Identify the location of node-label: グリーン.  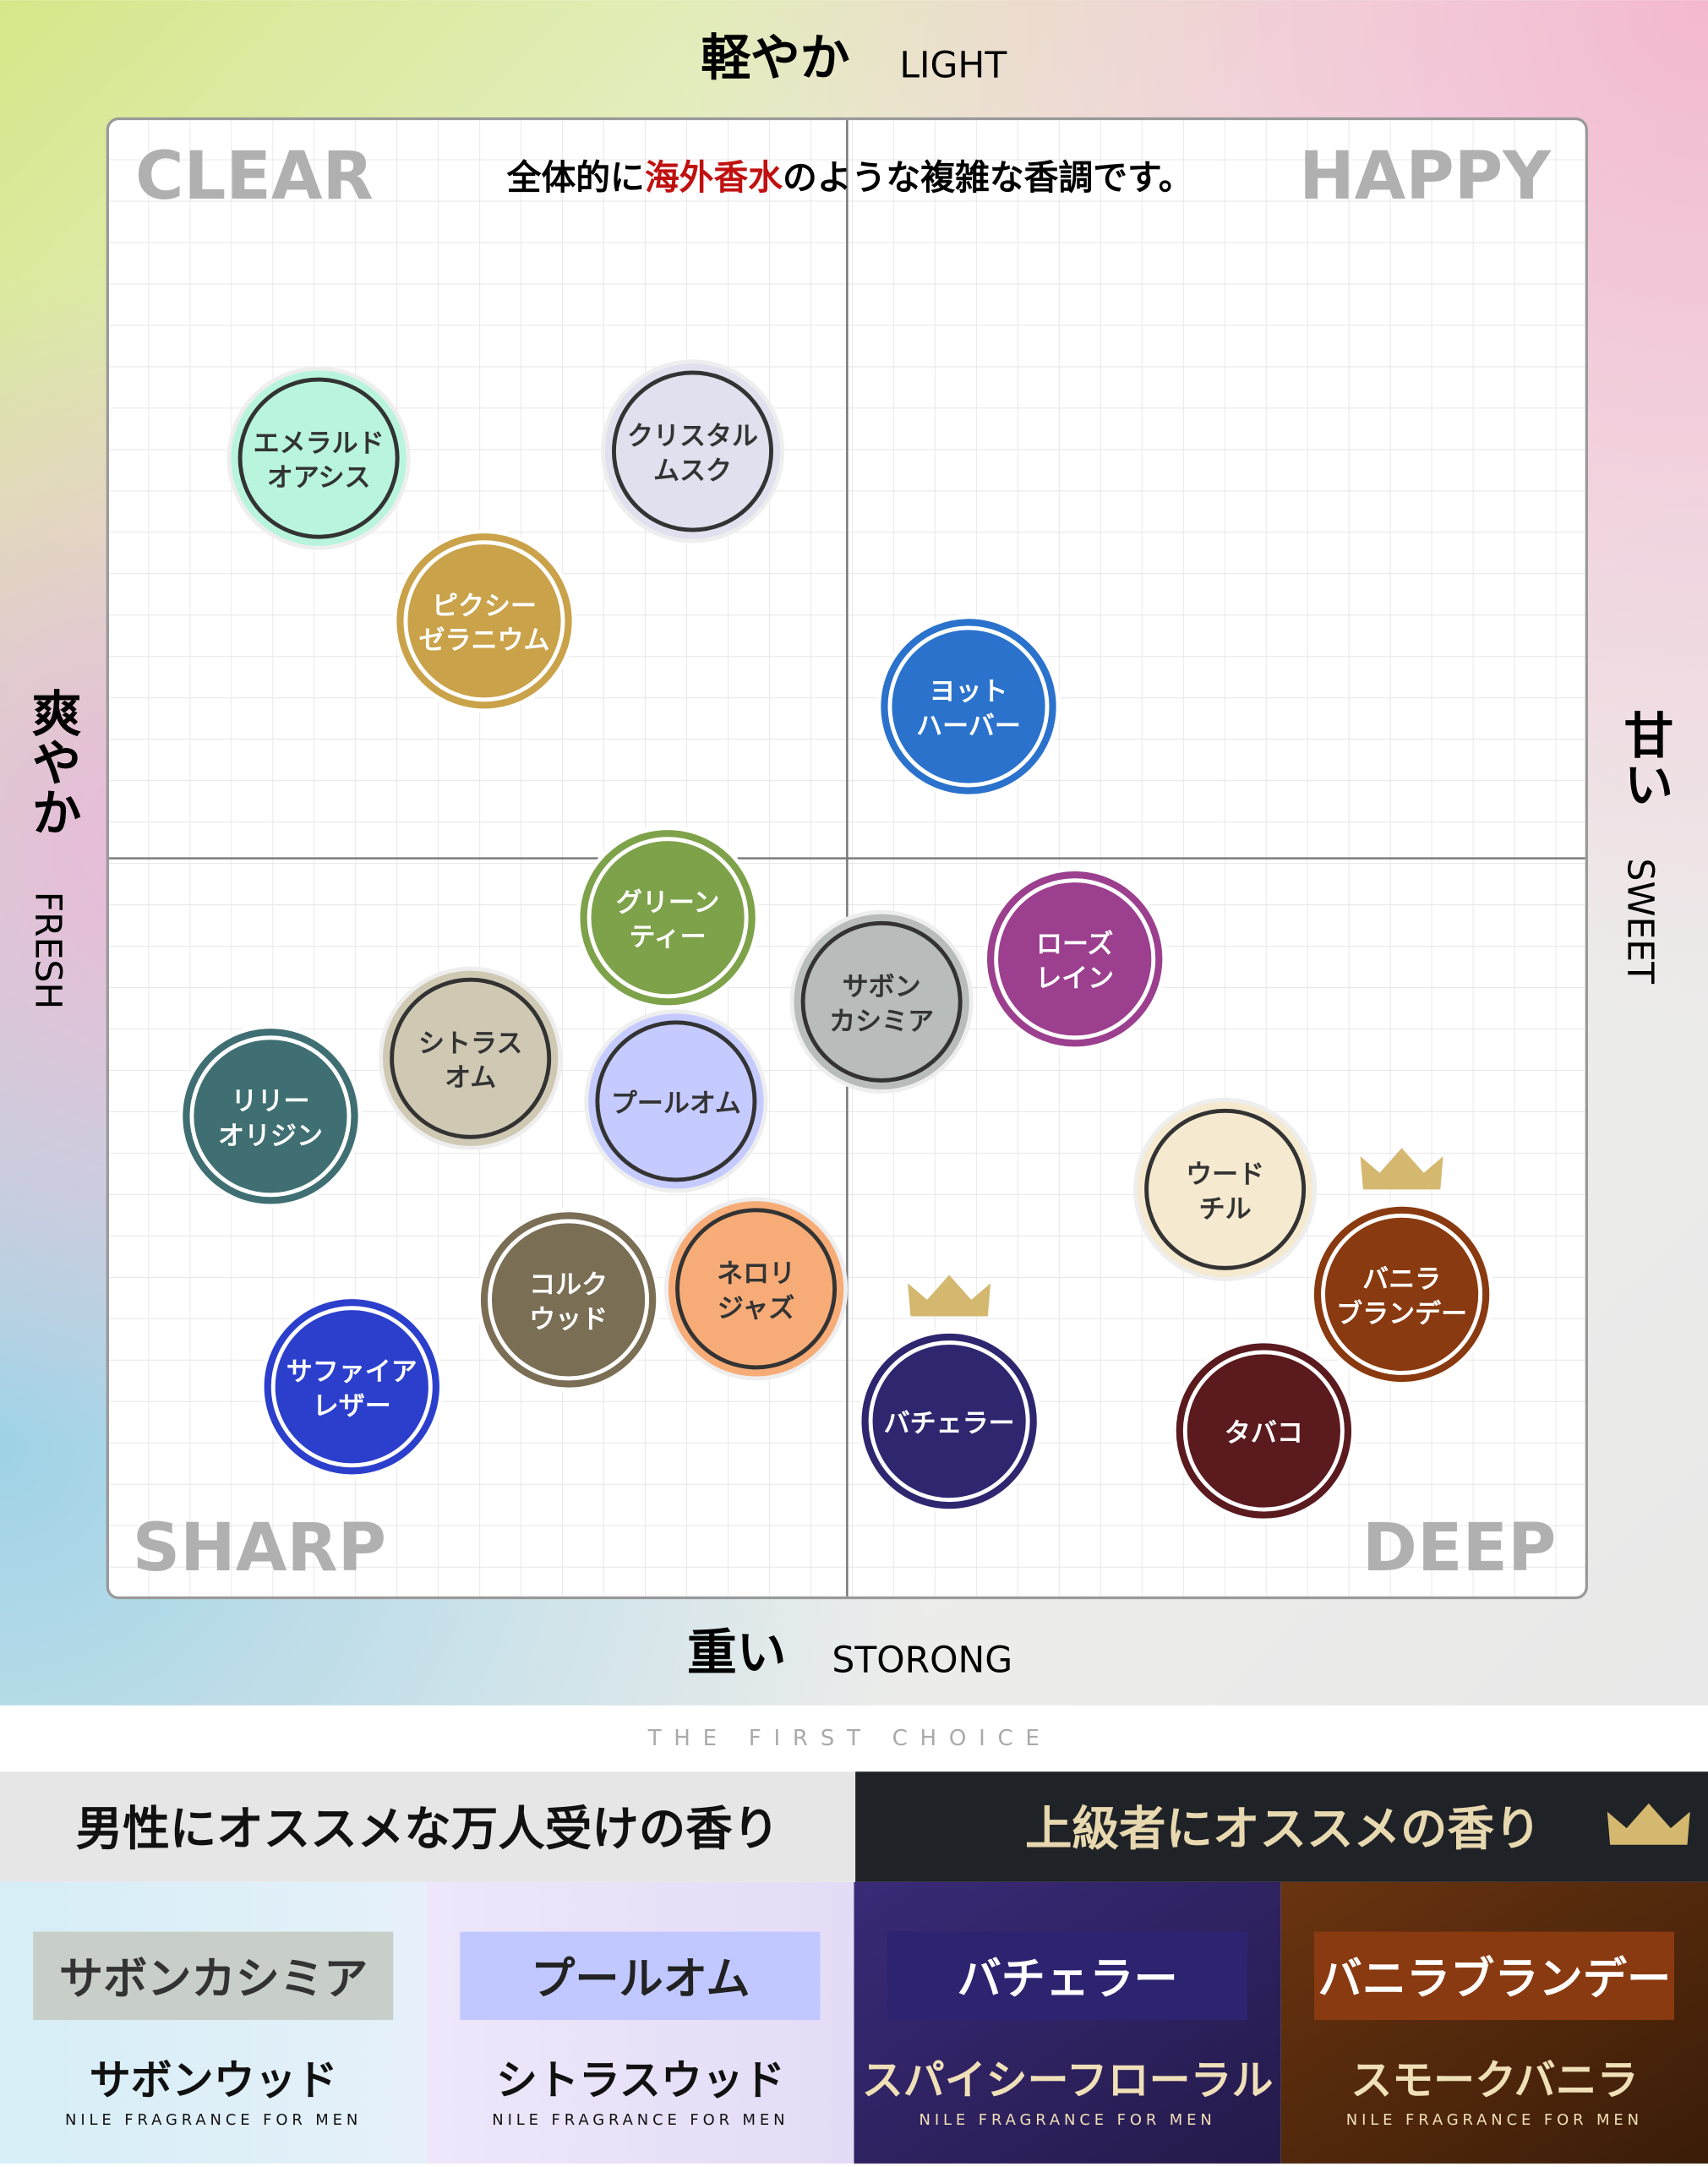
(667, 902).